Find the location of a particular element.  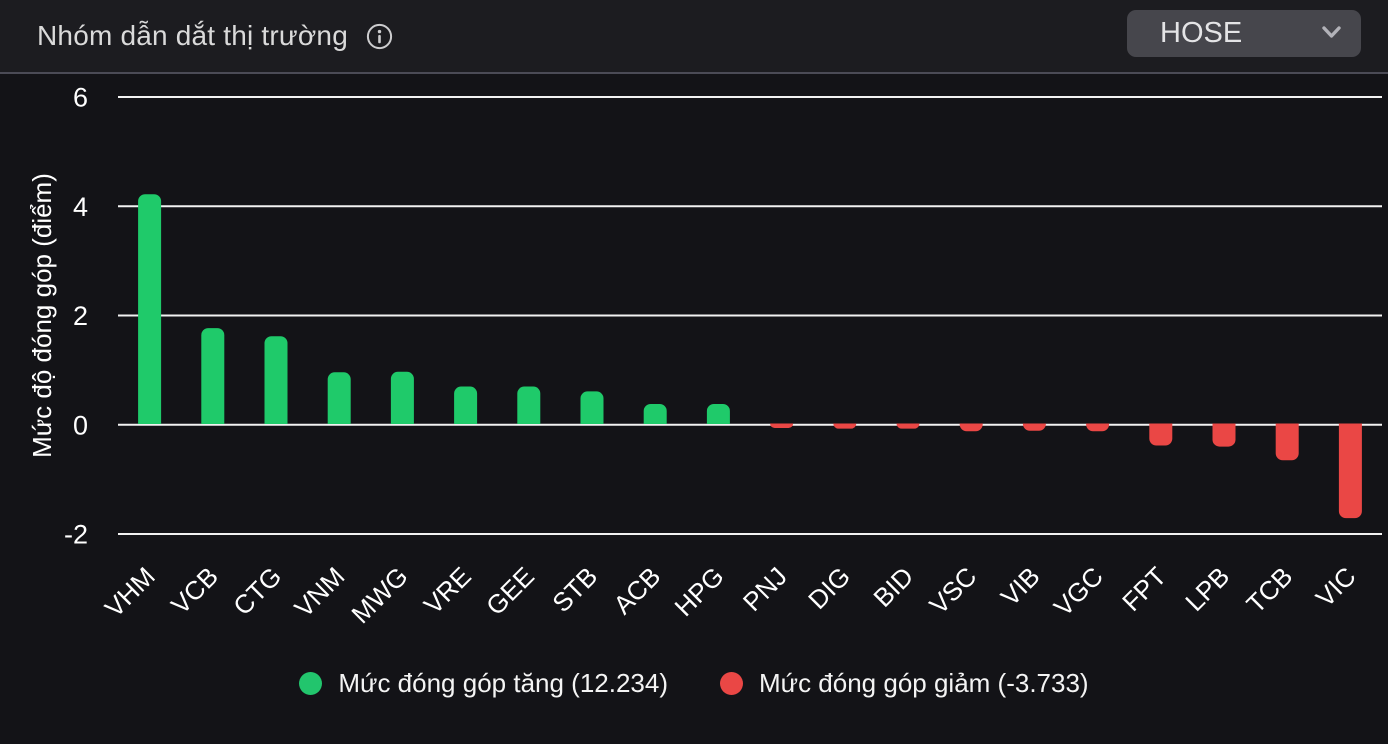

x-tick-label-VCB: VCB is located at coordinates (194, 590).